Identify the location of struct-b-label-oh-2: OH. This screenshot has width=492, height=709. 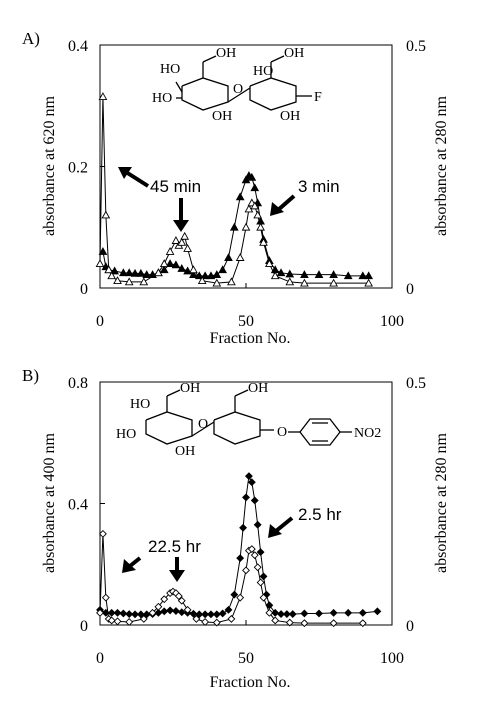
(185, 451).